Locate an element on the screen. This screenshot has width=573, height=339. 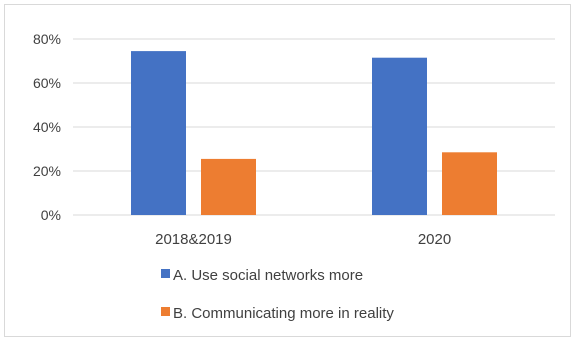
y-tick-label-80: 80% is located at coordinates (47, 39).